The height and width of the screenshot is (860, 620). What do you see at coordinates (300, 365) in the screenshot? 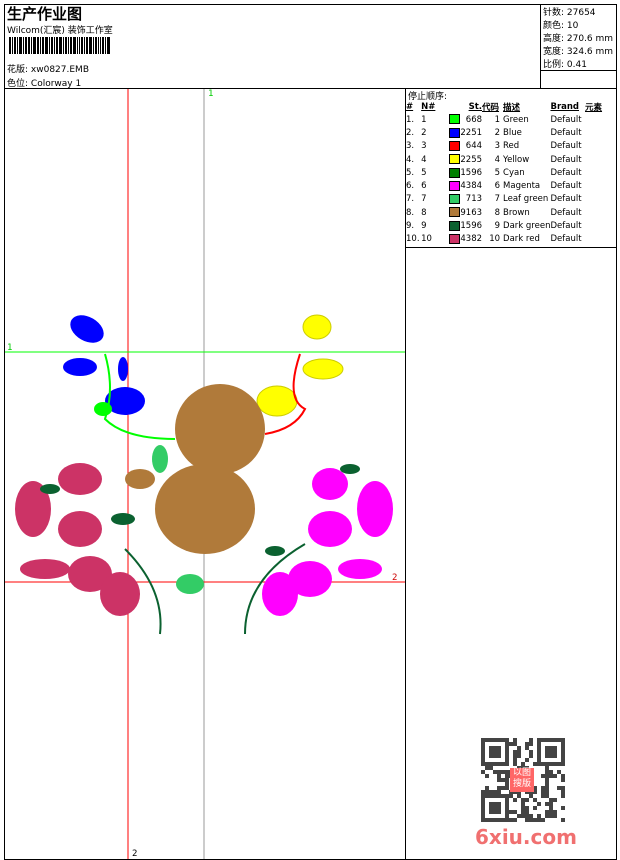
I see `yellow-leaves` at bounding box center [300, 365].